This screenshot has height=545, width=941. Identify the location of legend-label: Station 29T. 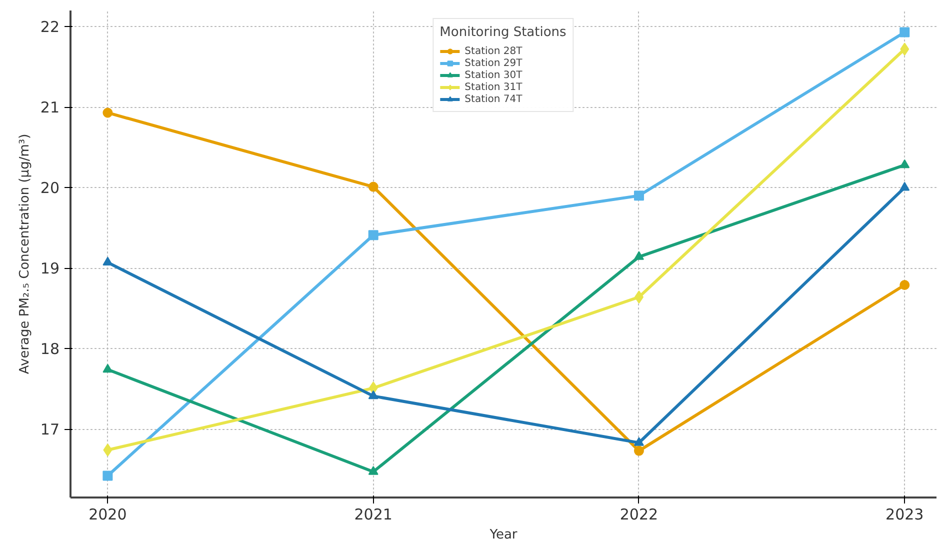
(493, 63).